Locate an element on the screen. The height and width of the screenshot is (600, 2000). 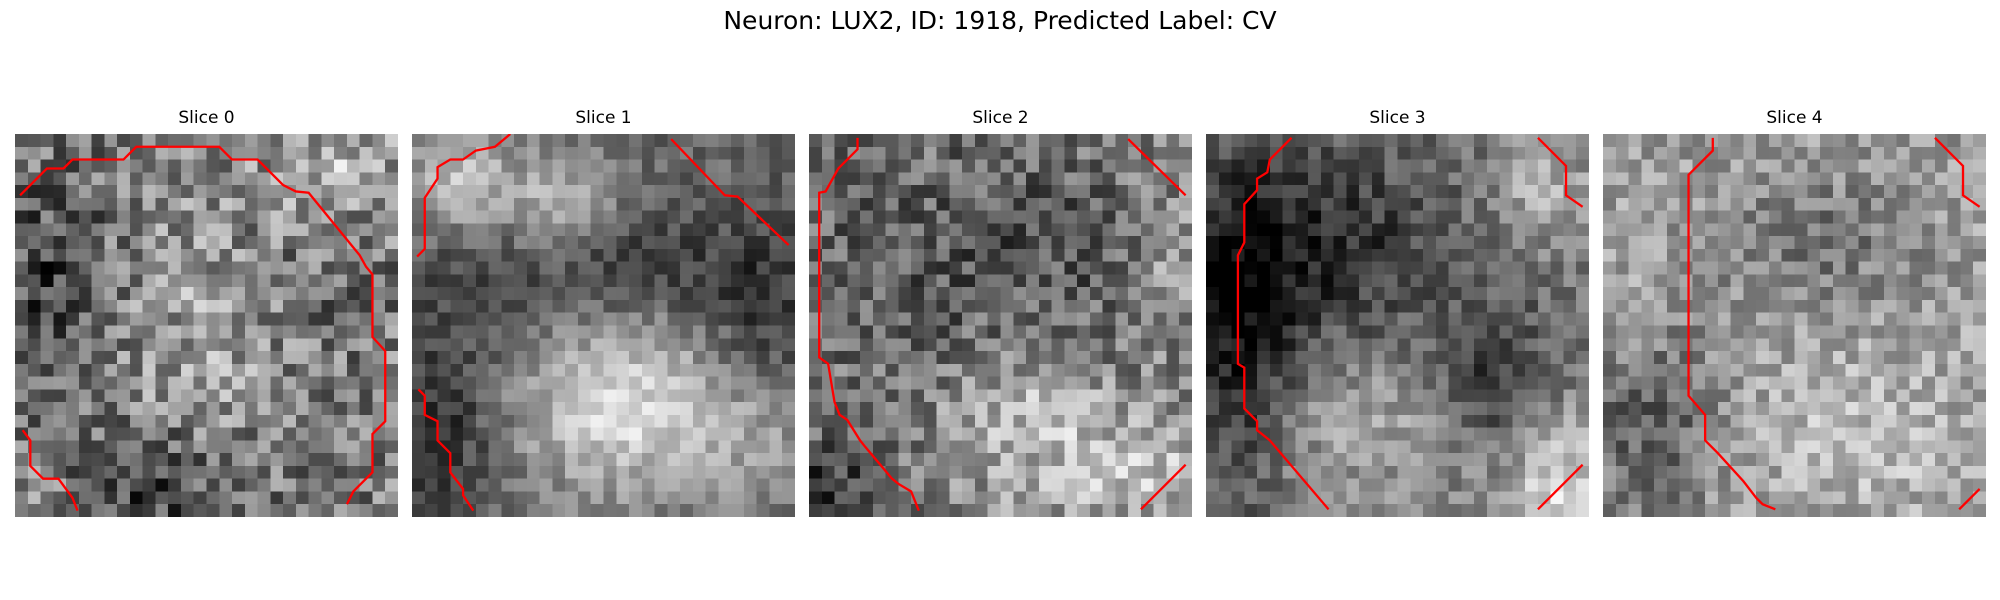
slice-1-contour-bottom-left is located at coordinates (446, 450).